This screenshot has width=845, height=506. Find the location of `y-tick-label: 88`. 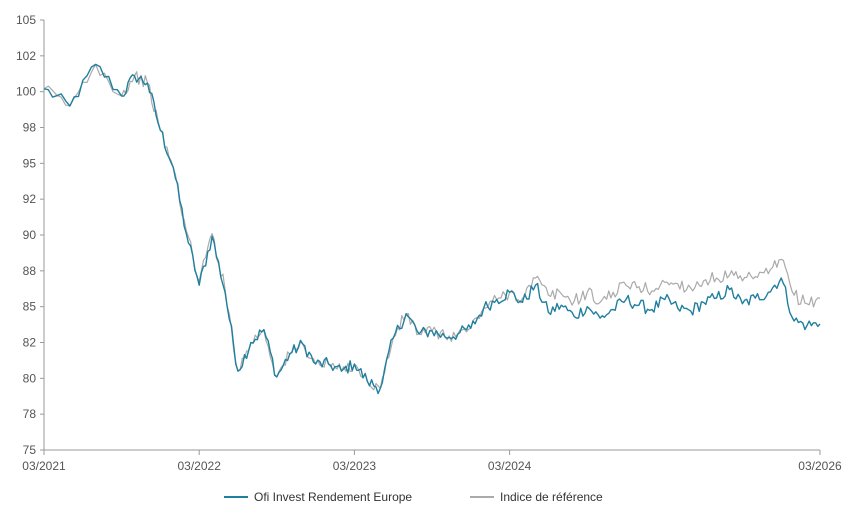

y-tick-label: 88 is located at coordinates (30, 271).